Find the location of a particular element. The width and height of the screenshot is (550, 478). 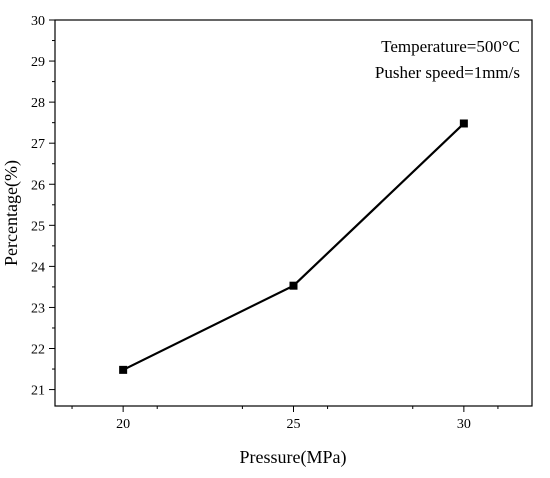

y-tick-label: 26 is located at coordinates (38, 185).